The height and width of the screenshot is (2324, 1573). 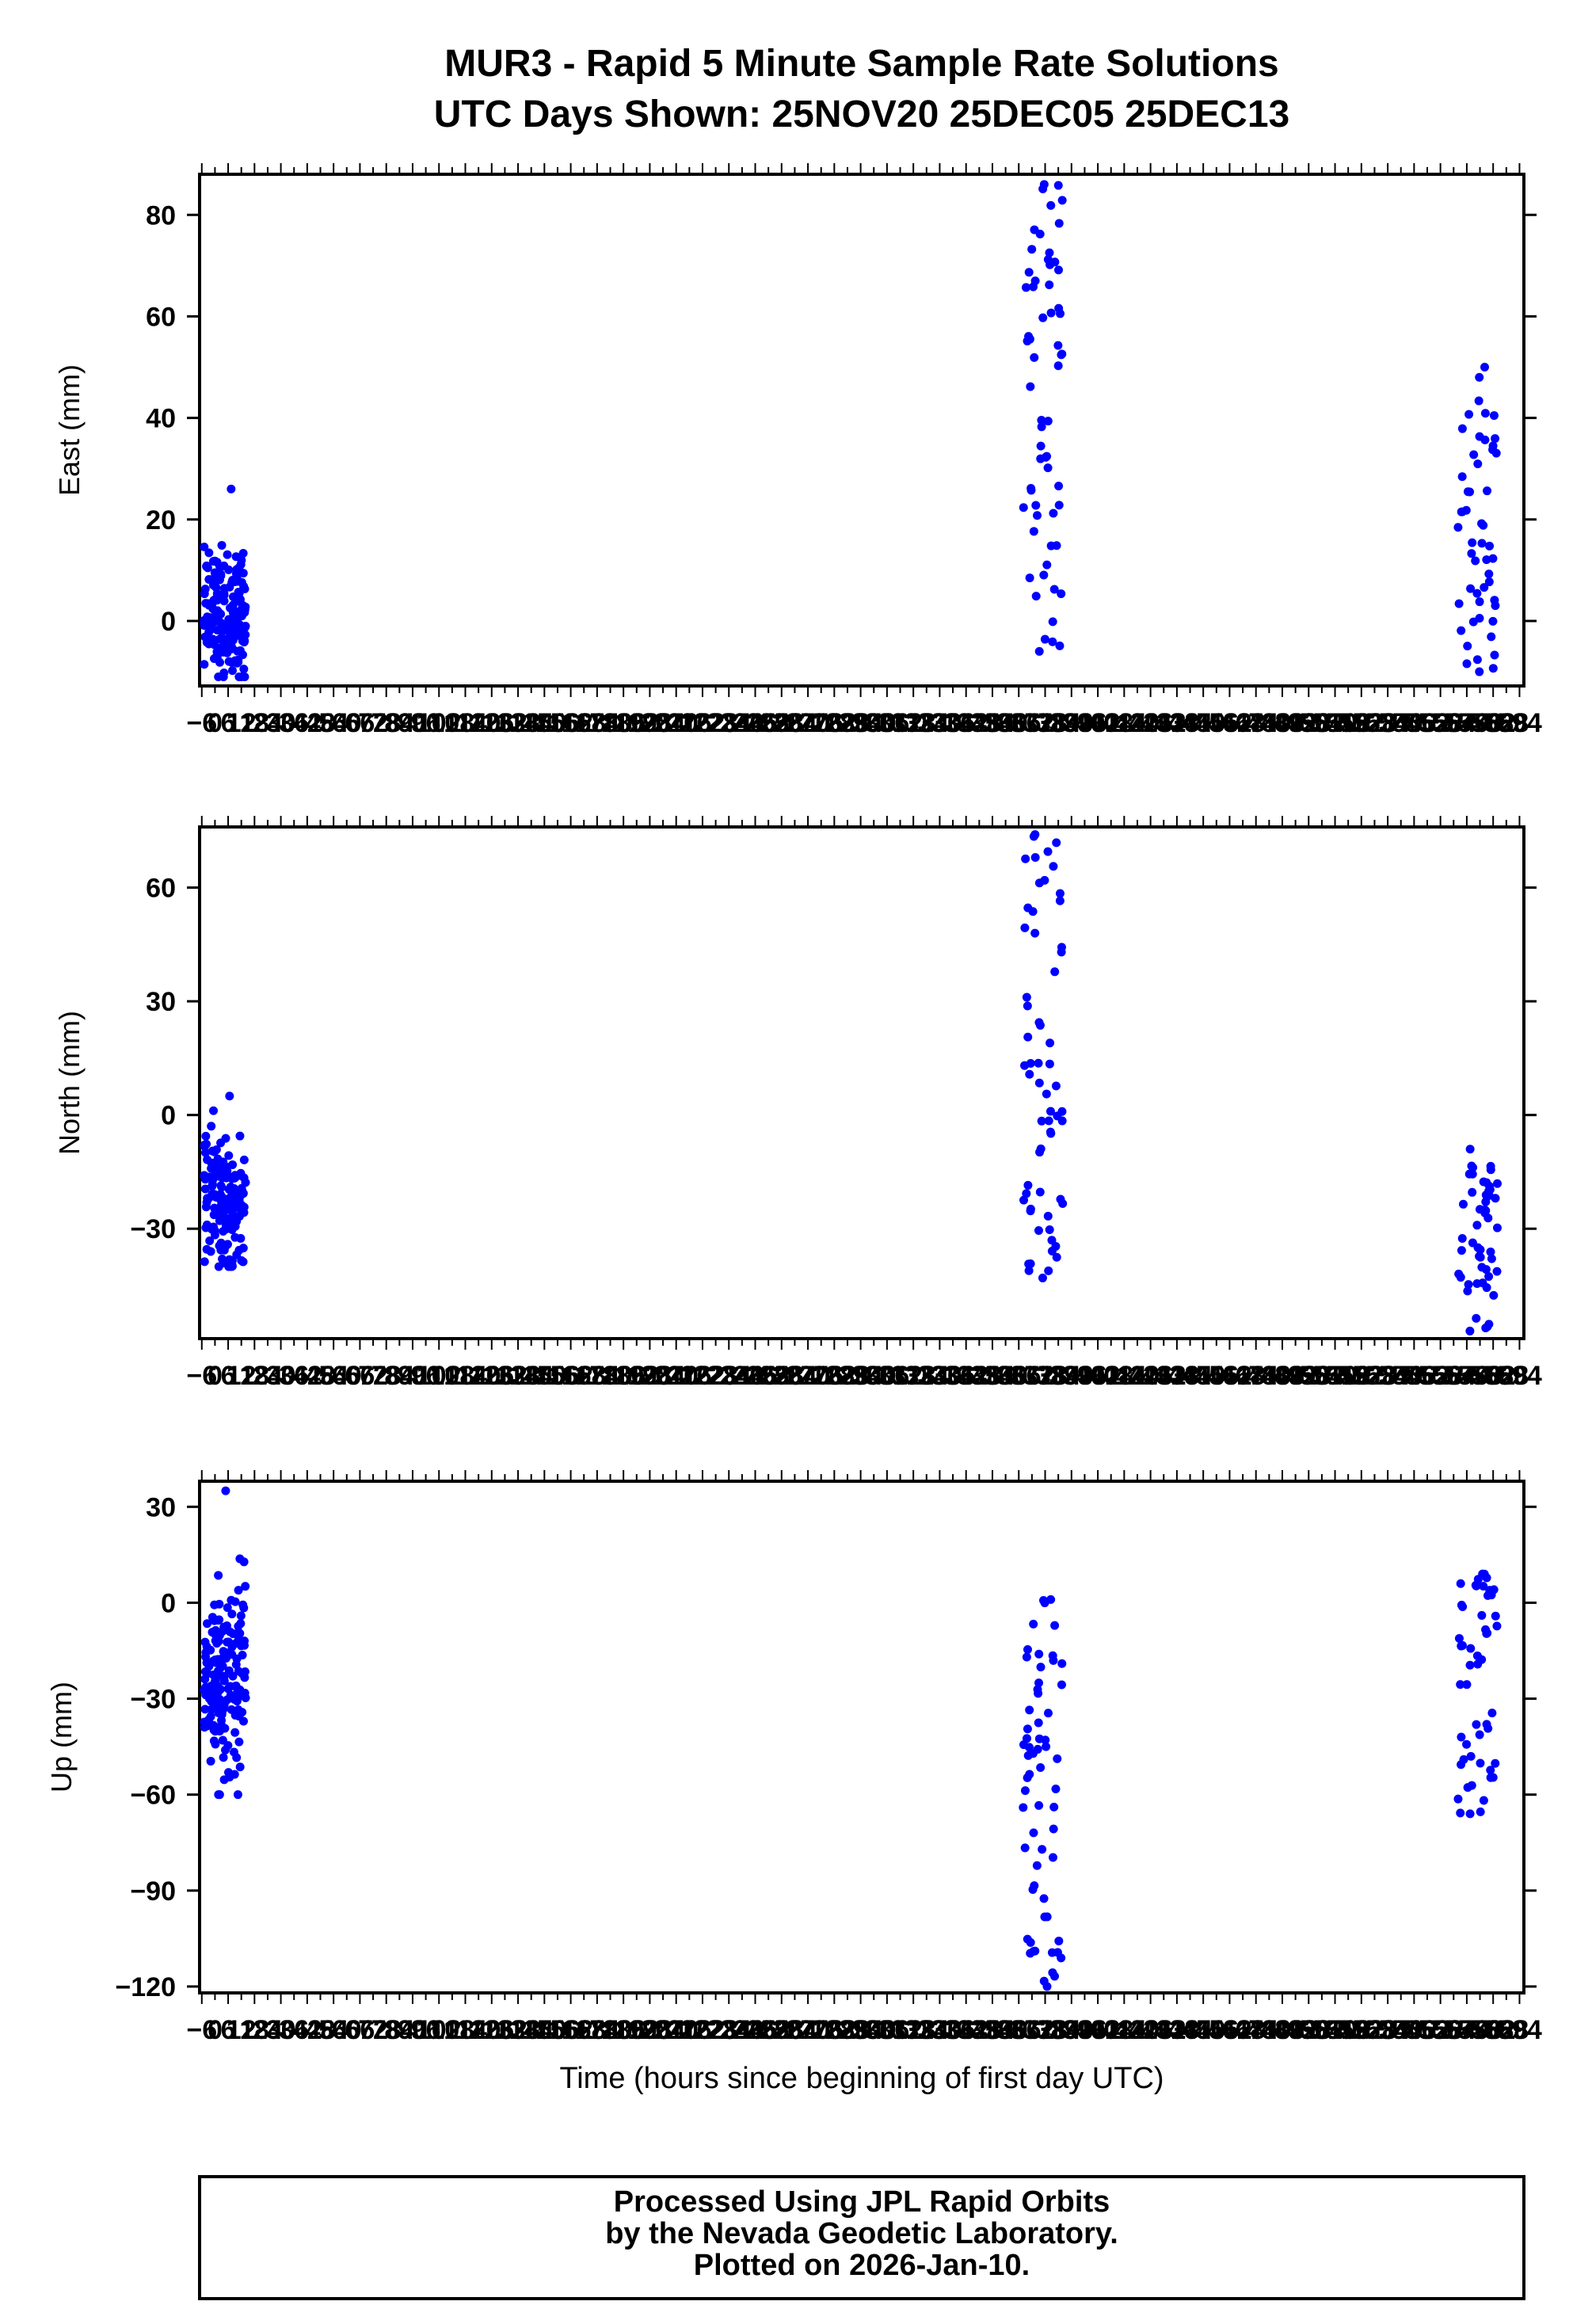 What do you see at coordinates (570, 2030) in the screenshot?
I see `up-x-tick-label: 162` at bounding box center [570, 2030].